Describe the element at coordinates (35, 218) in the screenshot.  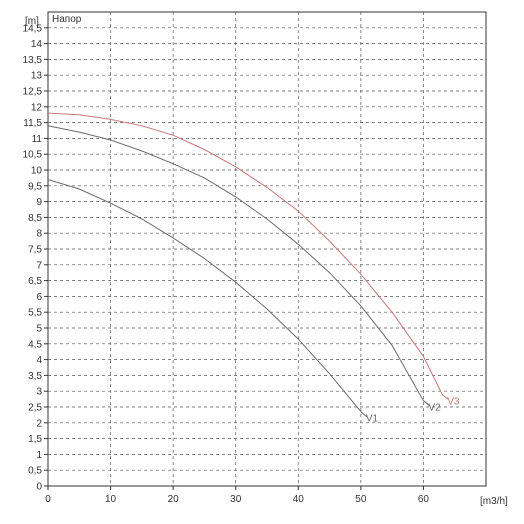
I see `y-tick-label: 8,5` at that location.